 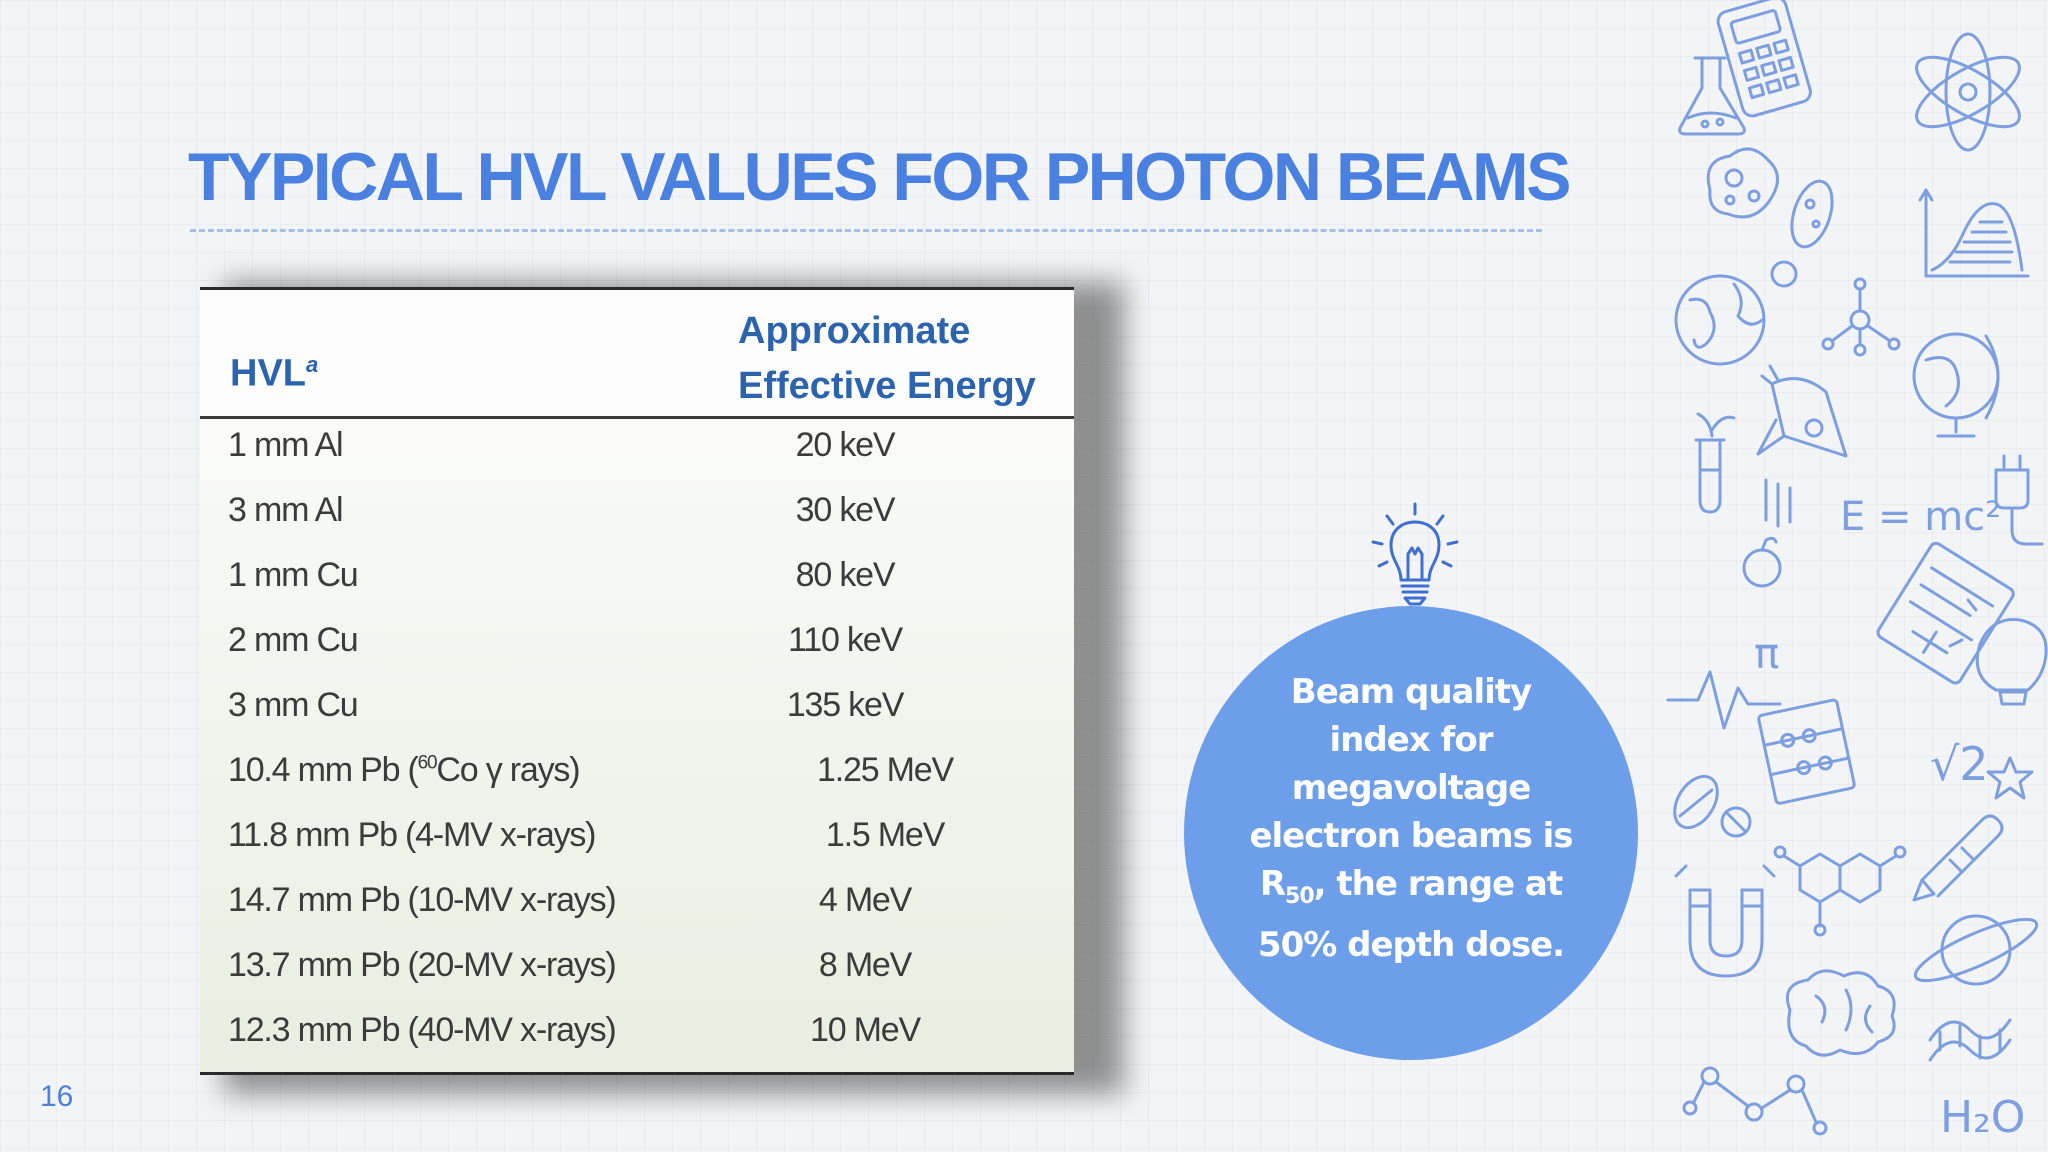 I want to click on dna-icon, so click(x=1970, y=1040).